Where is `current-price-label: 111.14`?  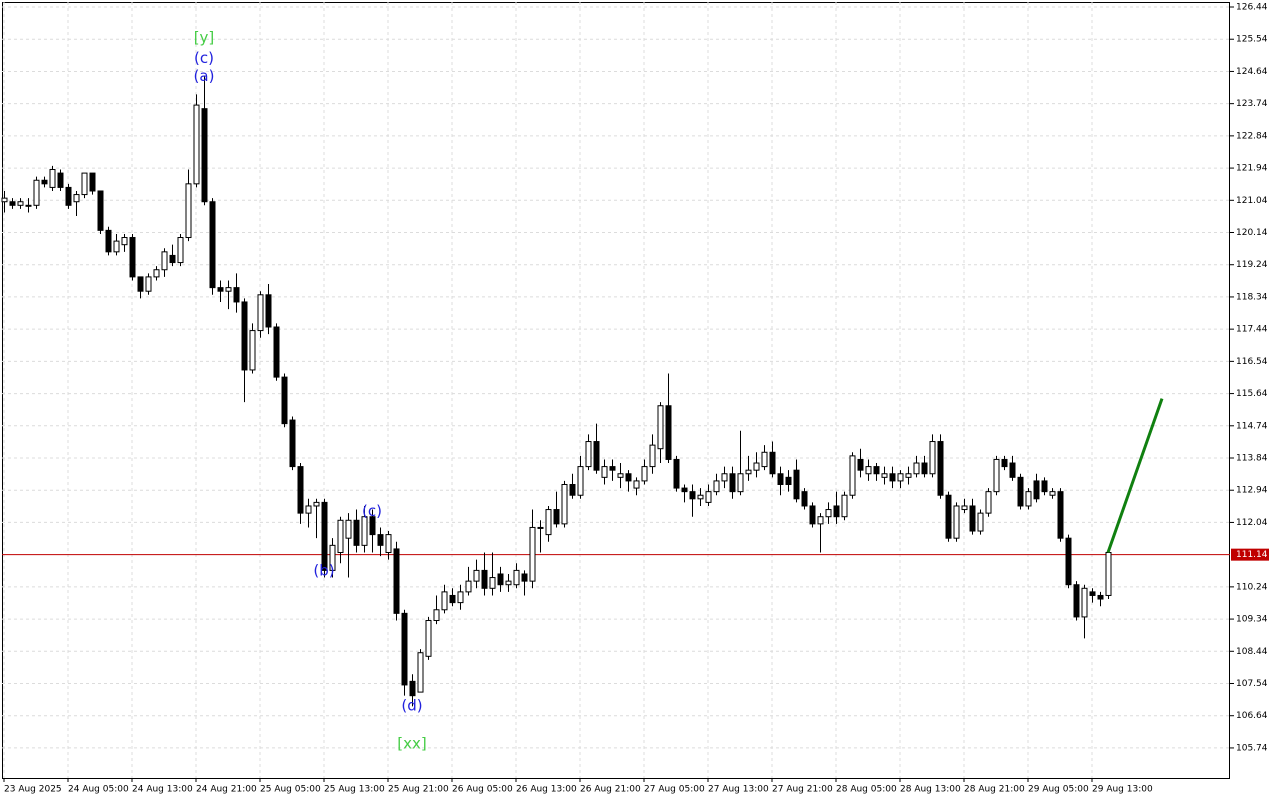 current-price-label: 111.14 is located at coordinates (1252, 555).